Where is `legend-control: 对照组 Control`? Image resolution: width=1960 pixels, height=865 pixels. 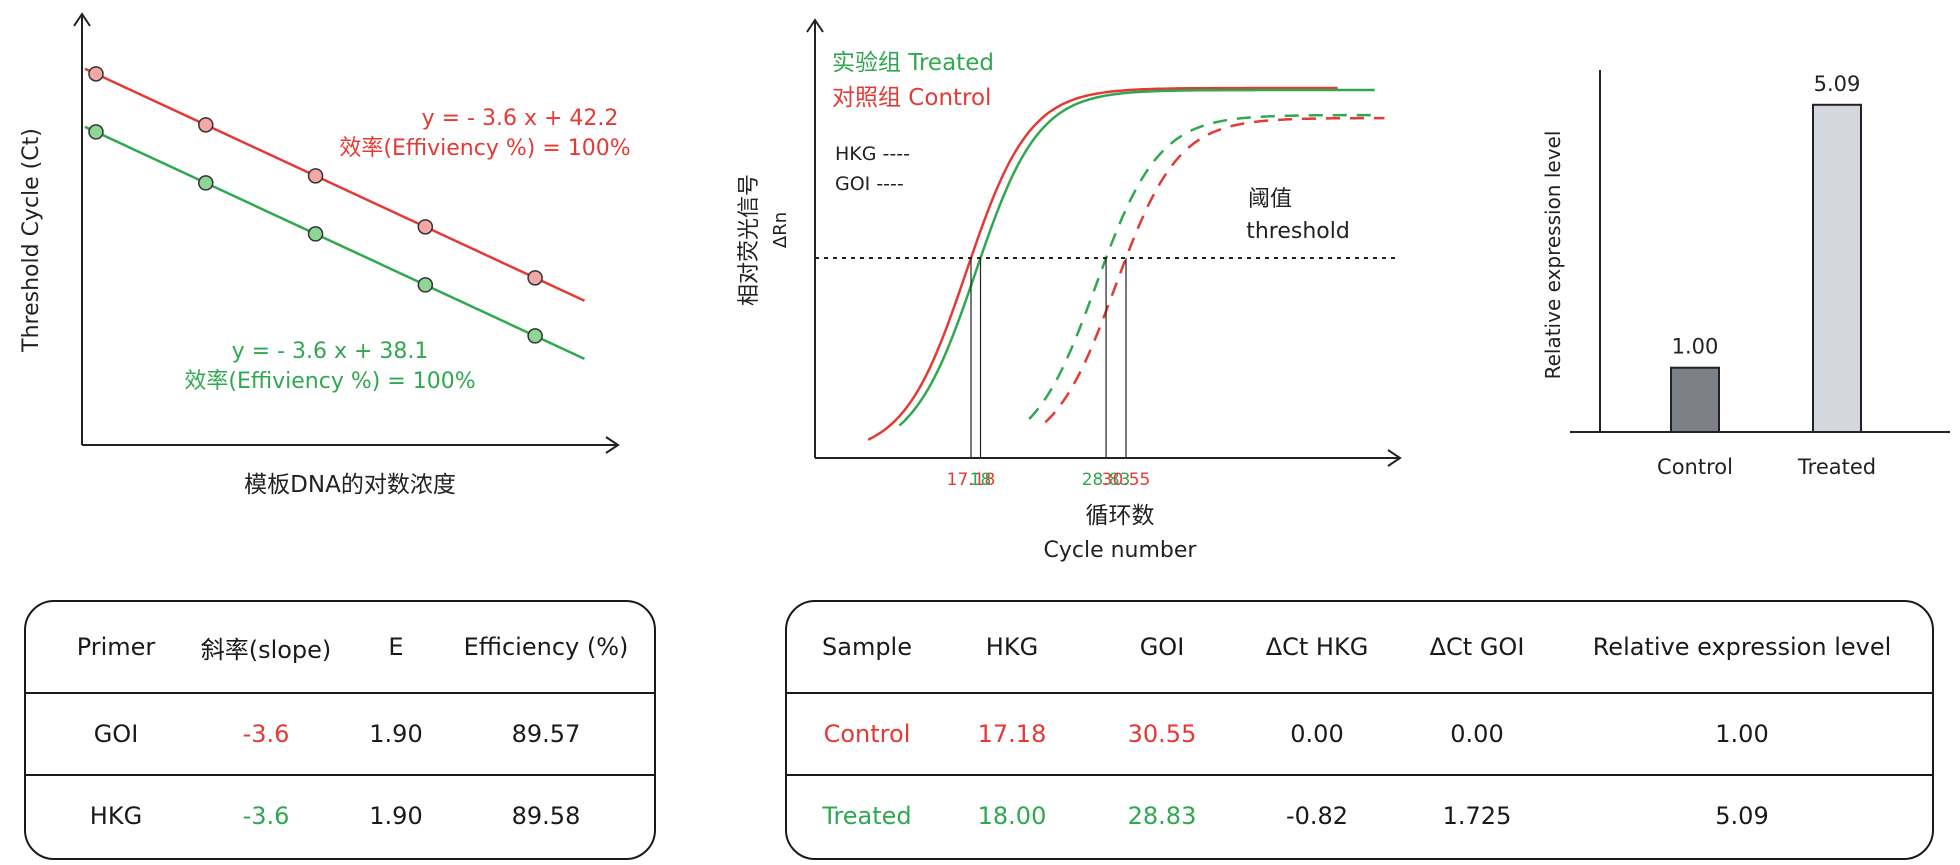 legend-control: 对照组 Control is located at coordinates (911, 98).